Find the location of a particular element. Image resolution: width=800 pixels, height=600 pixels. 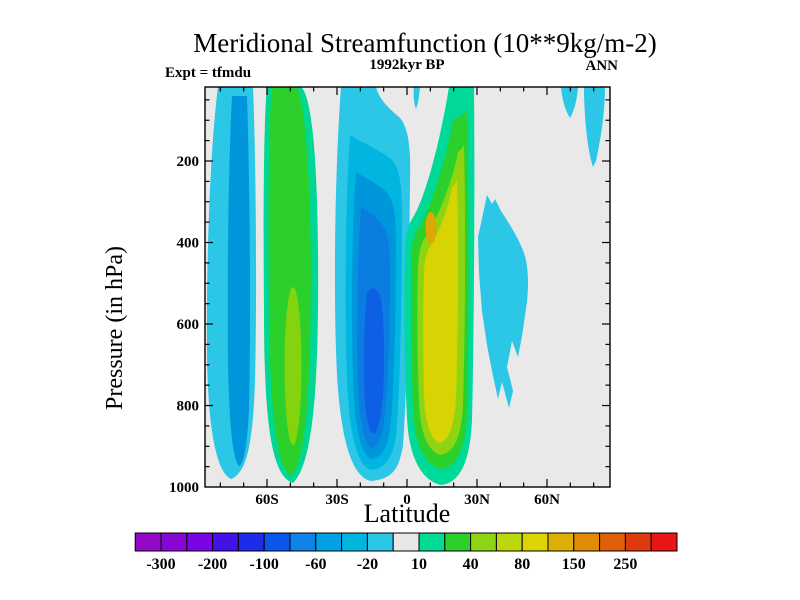

subtitle-time: 1992kyr BP is located at coordinates (406, 65).